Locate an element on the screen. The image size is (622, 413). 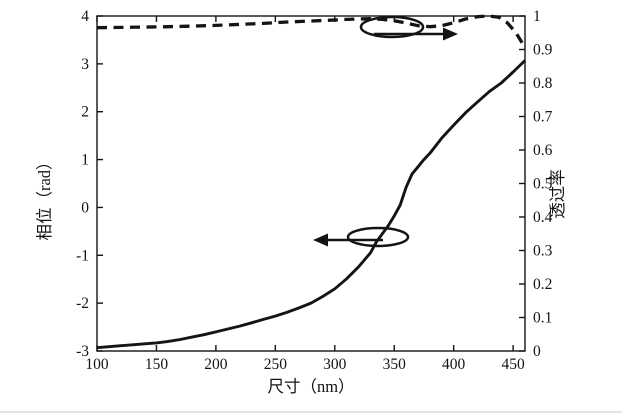
y-right-tick-label: 0.3 is located at coordinates (543, 251).